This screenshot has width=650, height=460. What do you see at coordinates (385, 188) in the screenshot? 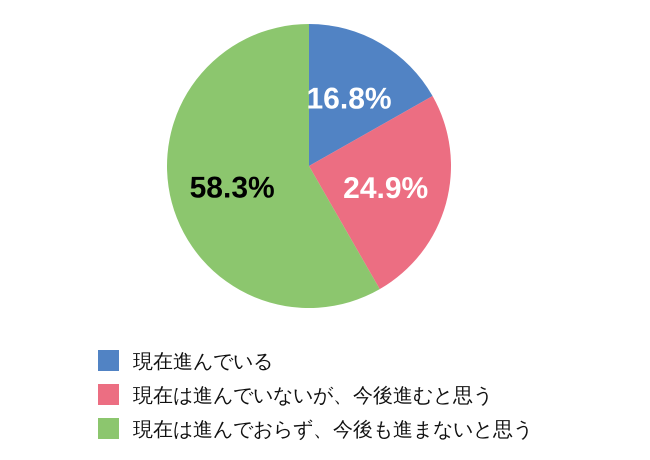
I see `data-label: 24.9%` at bounding box center [385, 188].